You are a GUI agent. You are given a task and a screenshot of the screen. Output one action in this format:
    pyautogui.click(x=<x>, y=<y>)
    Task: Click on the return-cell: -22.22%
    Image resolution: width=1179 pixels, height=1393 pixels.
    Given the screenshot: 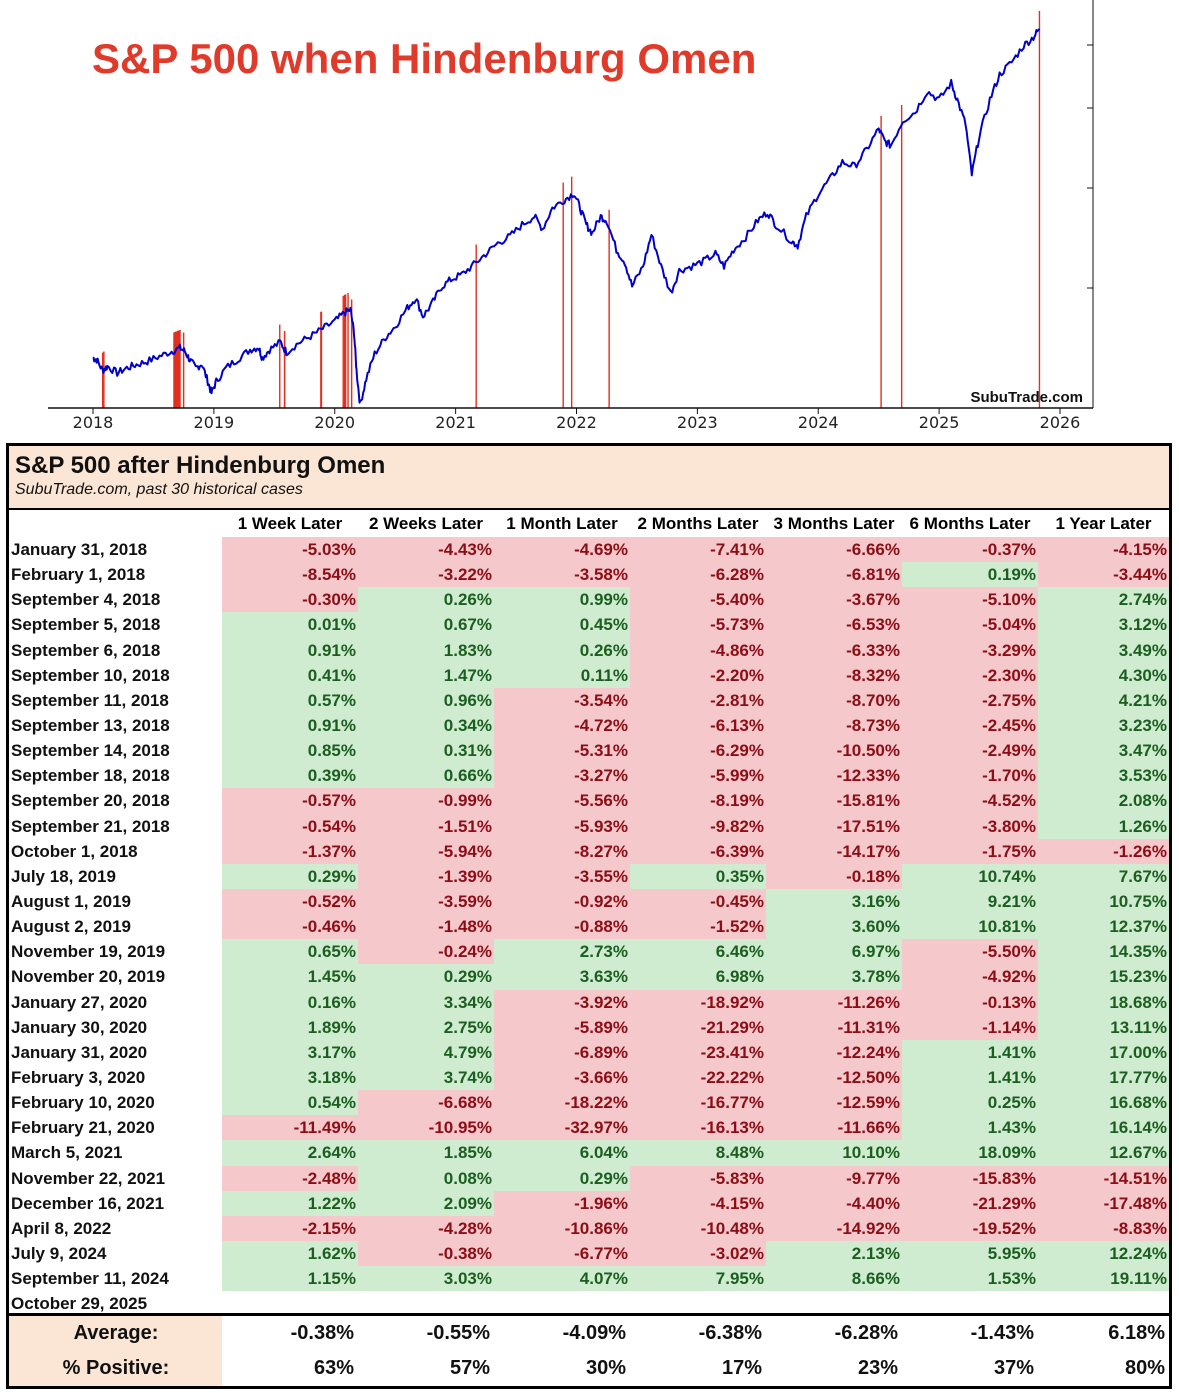 What is the action you would take?
    pyautogui.click(x=698, y=1077)
    